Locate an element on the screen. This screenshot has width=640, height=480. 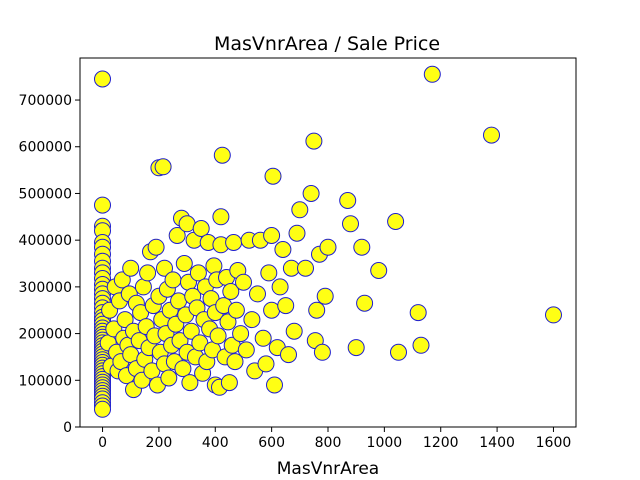
y-tick-label: 100000 is located at coordinates (45, 381).